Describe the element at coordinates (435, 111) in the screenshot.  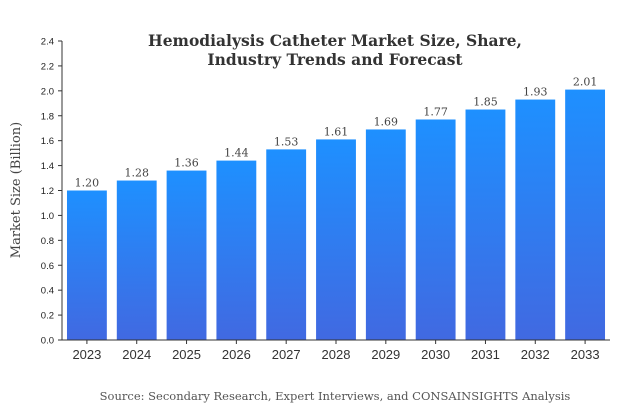
I see `data-label-2030: 1.77` at that location.